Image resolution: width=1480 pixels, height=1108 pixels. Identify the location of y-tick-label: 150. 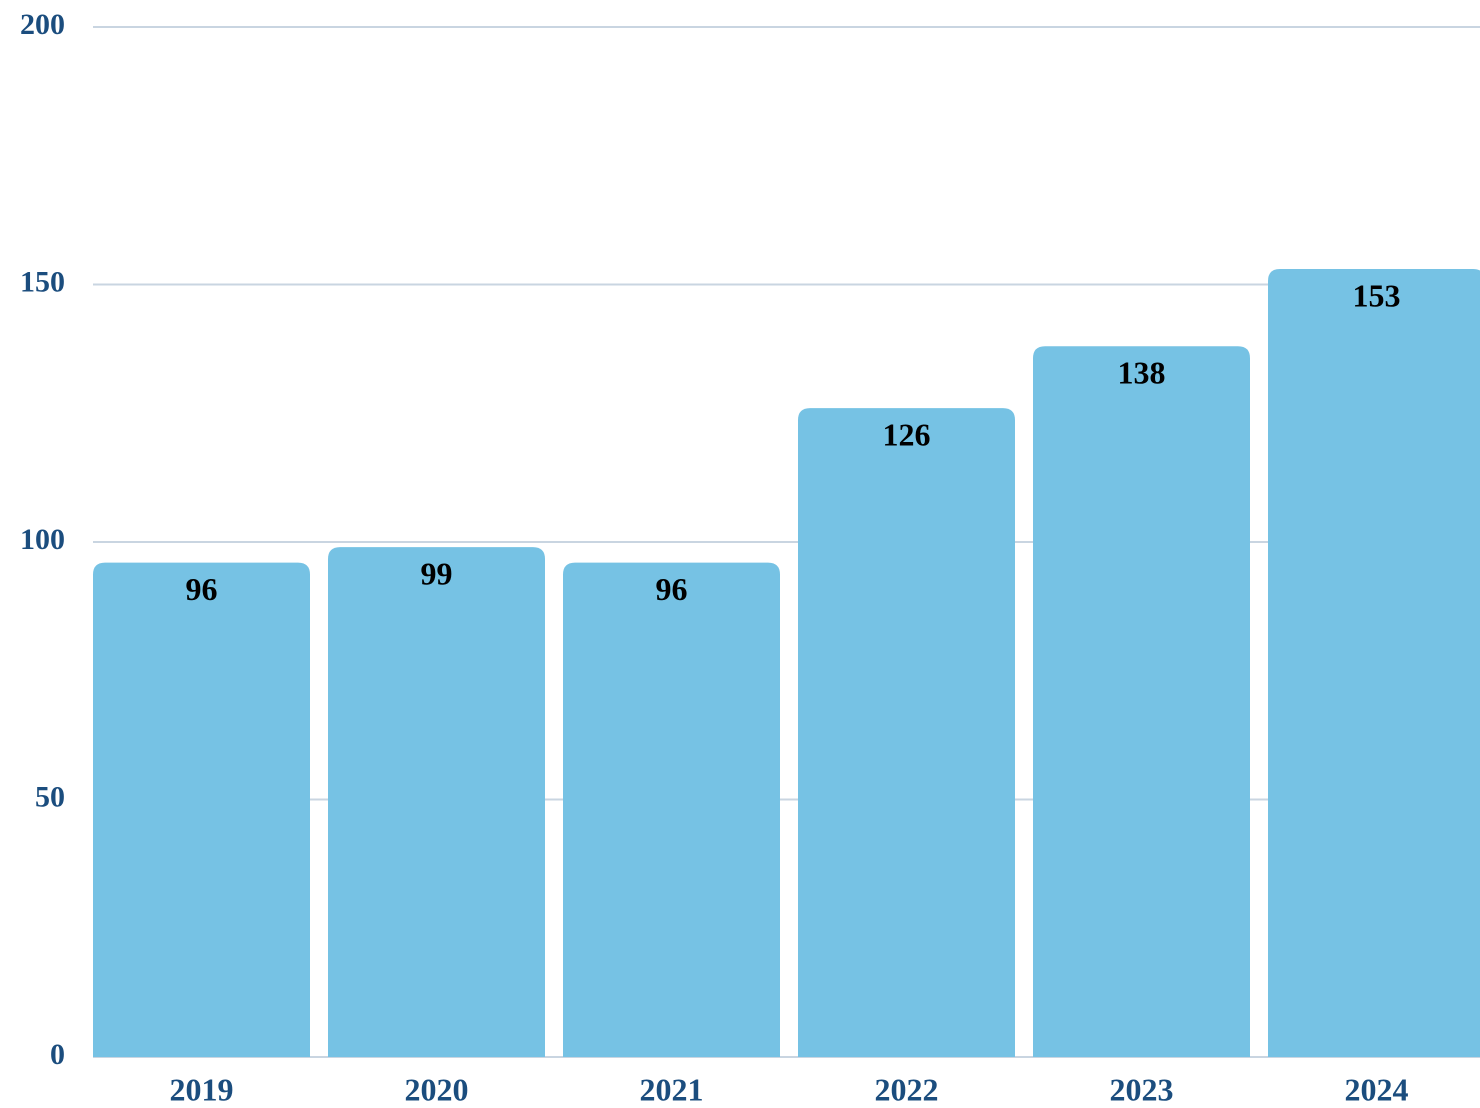
(42, 281).